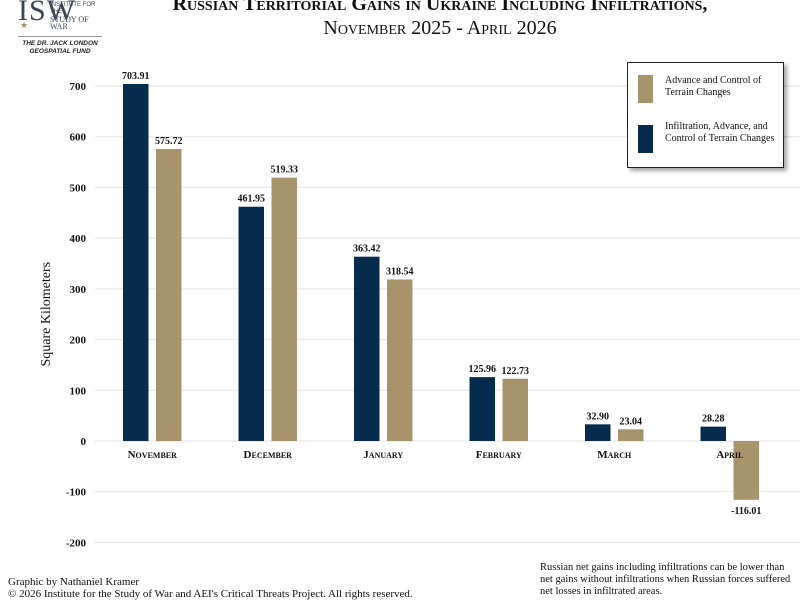 The height and width of the screenshot is (600, 800). What do you see at coordinates (136, 76) in the screenshot?
I see `data-label-infiltration: 703.91` at bounding box center [136, 76].